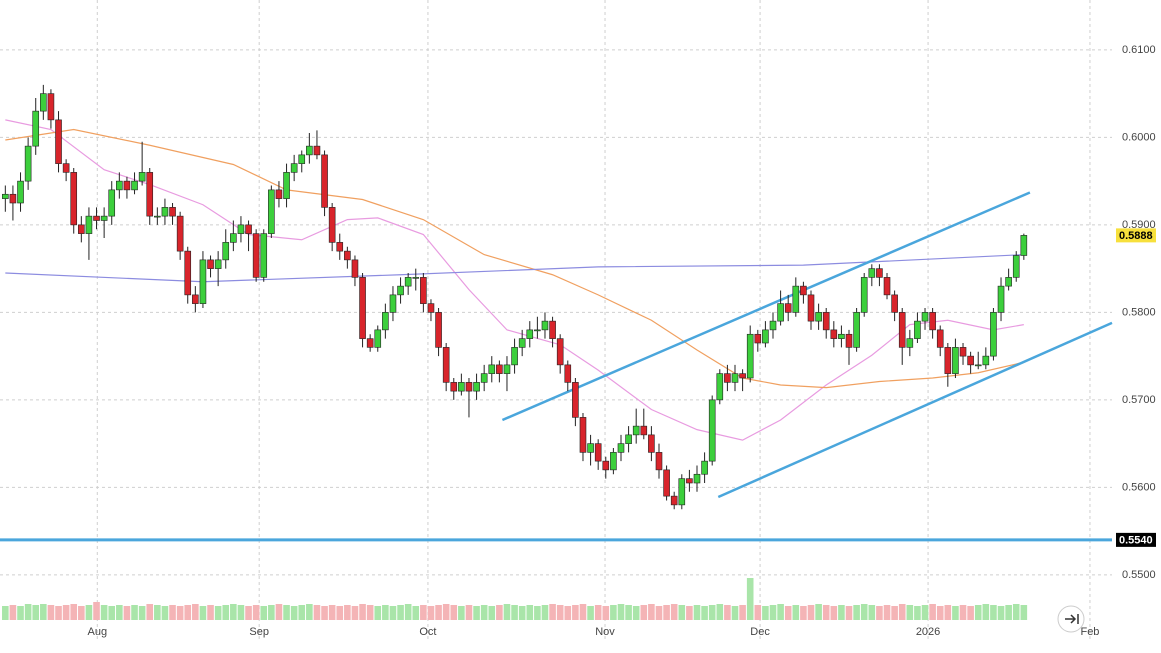 The image size is (1161, 653). I want to click on moving-average, so click(514, 268).